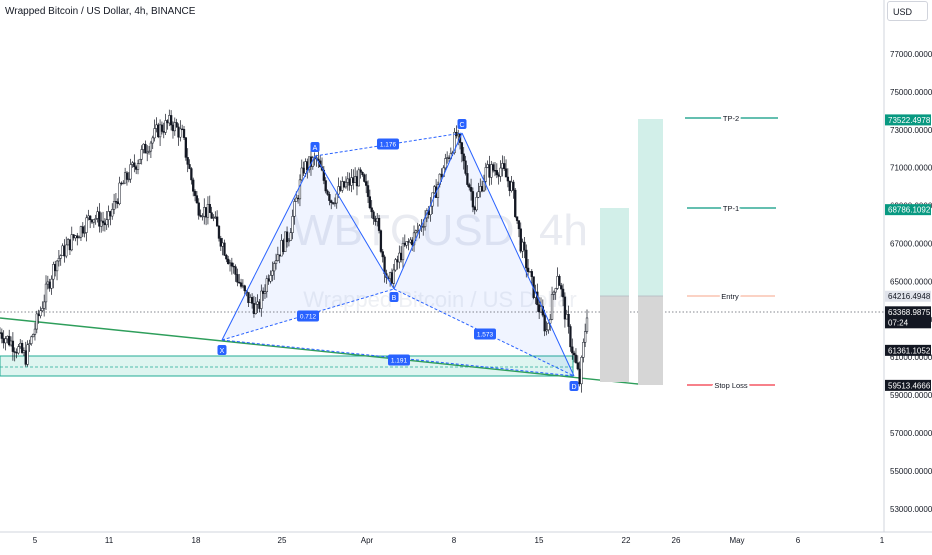  I want to click on pattern-leg-xa, so click(268, 248).